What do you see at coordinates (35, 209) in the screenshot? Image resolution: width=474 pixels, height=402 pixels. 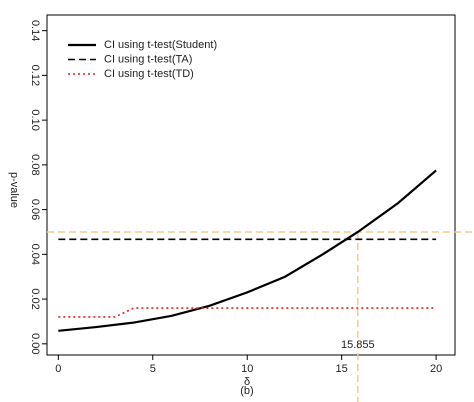 I see `y-tick-label: 0.06` at bounding box center [35, 209].